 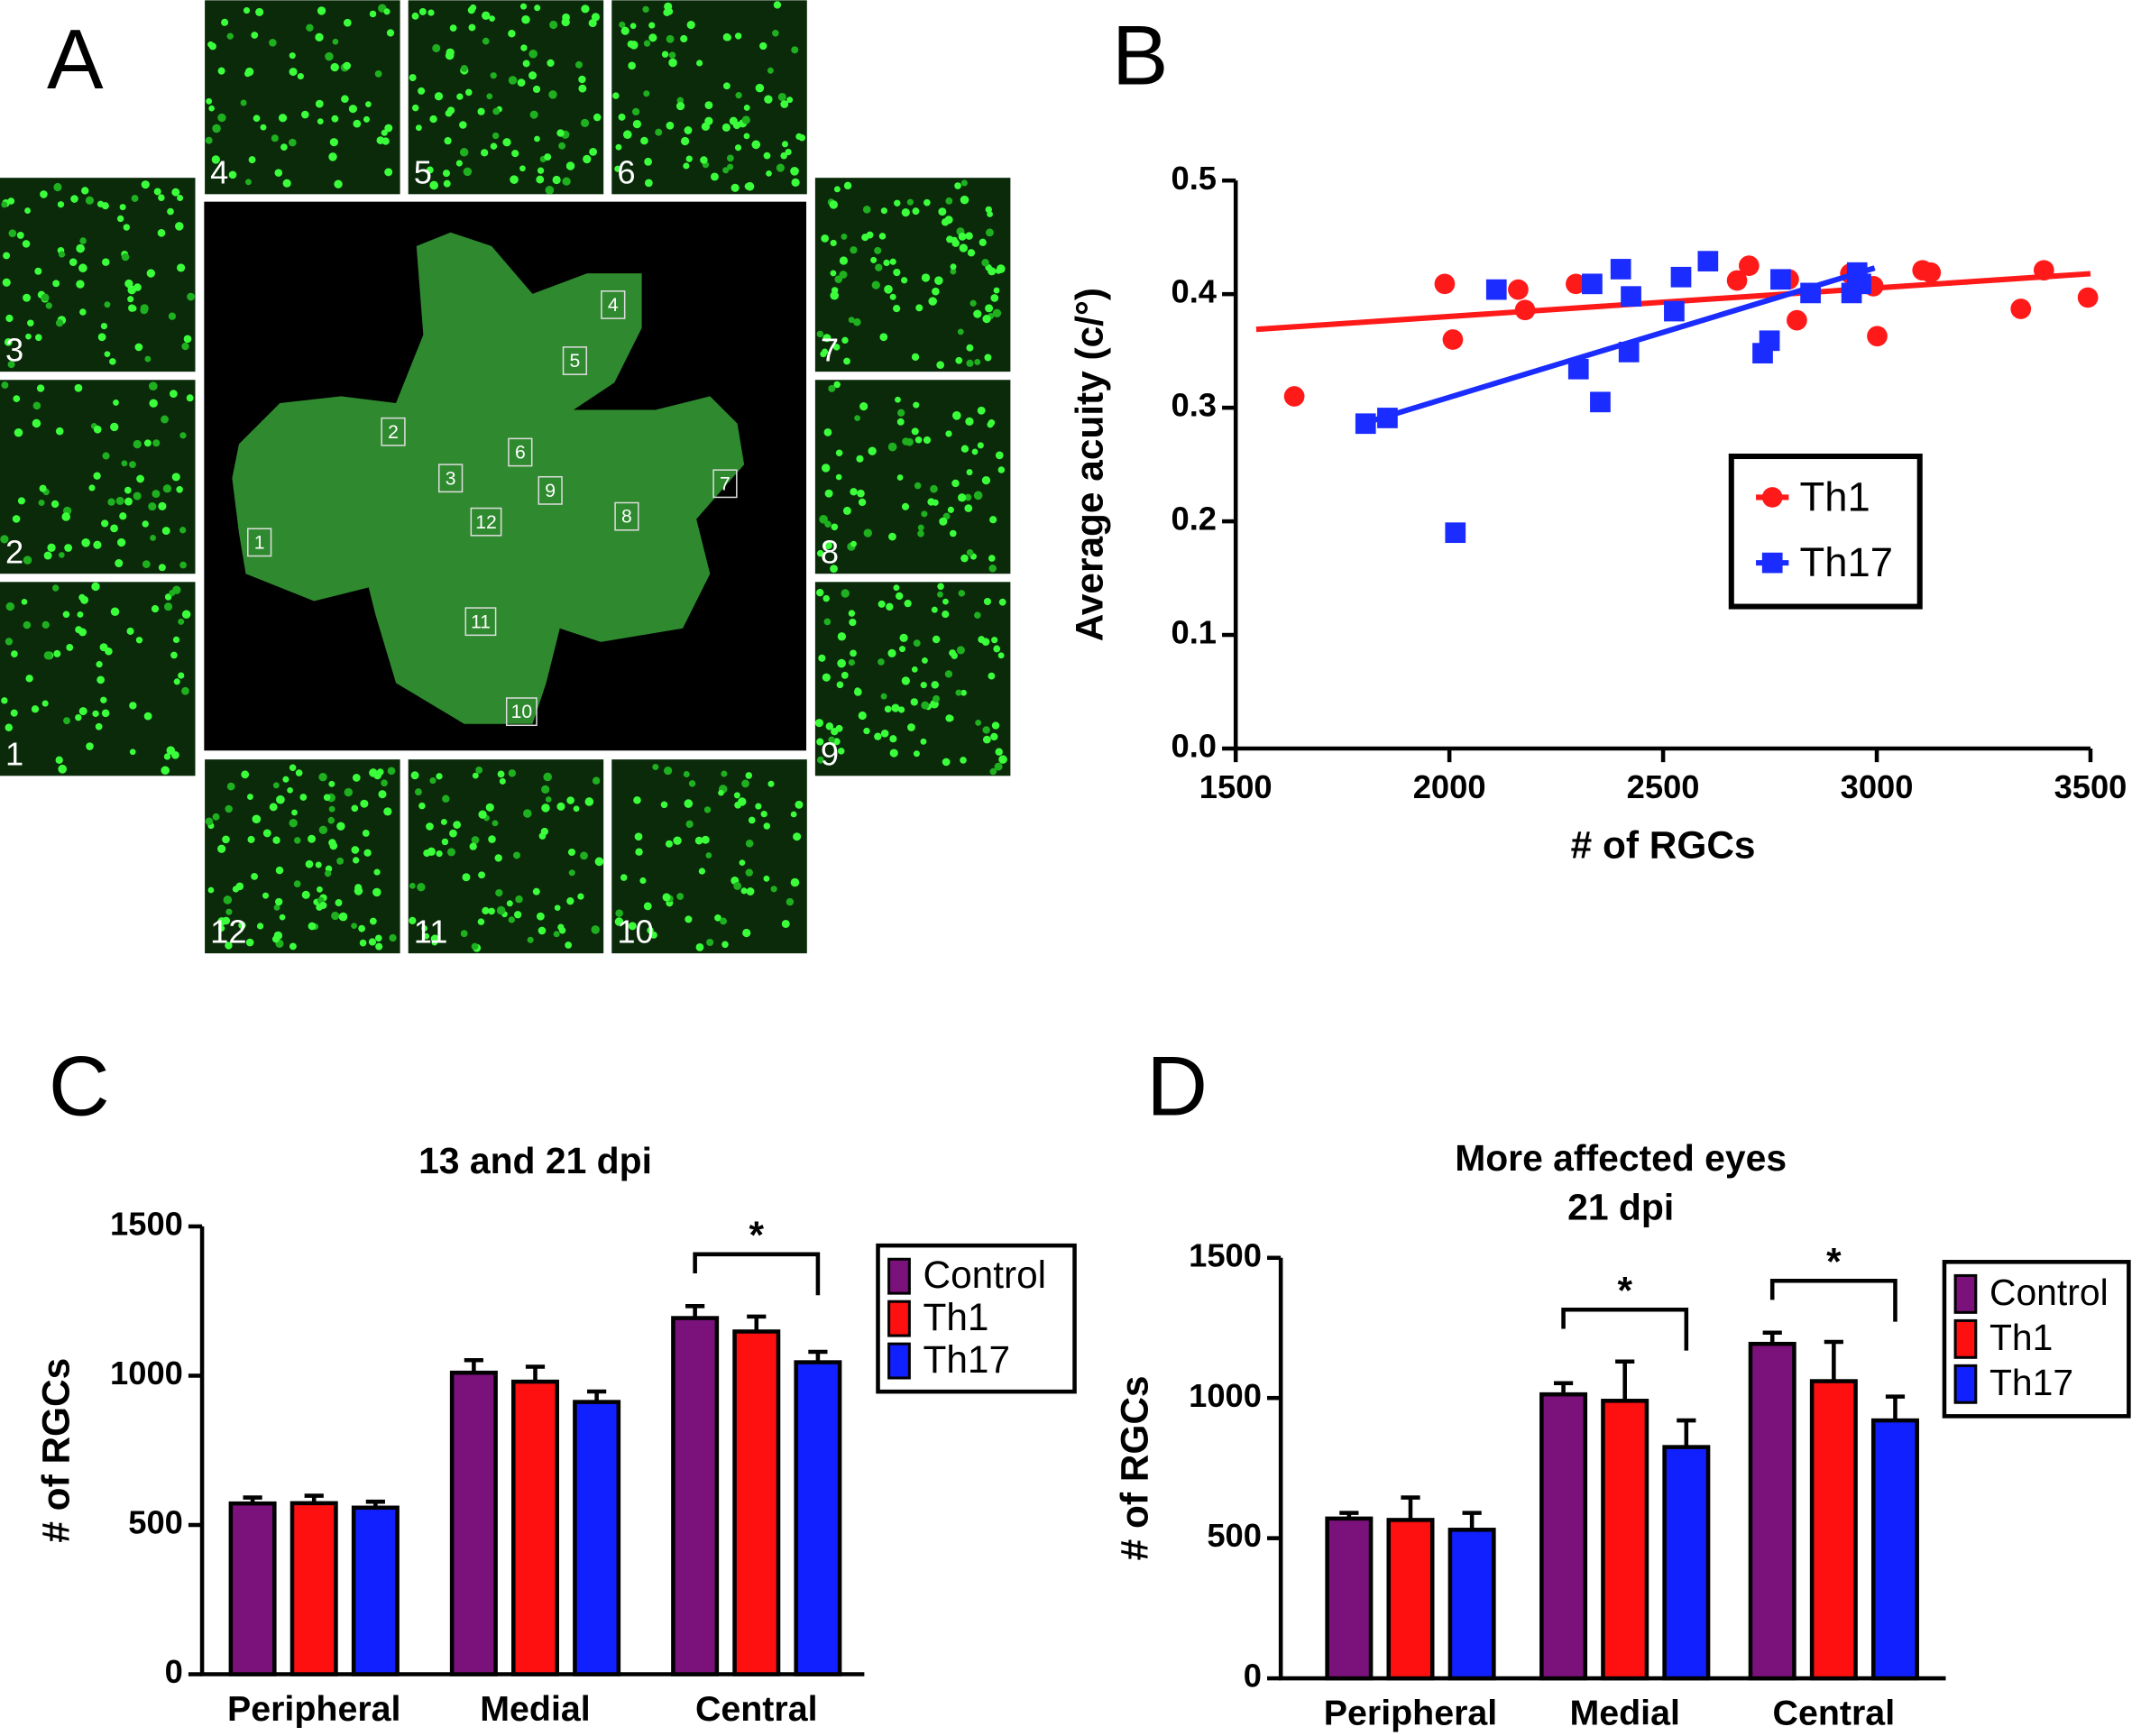 What do you see at coordinates (1194, 405) in the screenshot?
I see `y-tick-label: 0.3` at bounding box center [1194, 405].